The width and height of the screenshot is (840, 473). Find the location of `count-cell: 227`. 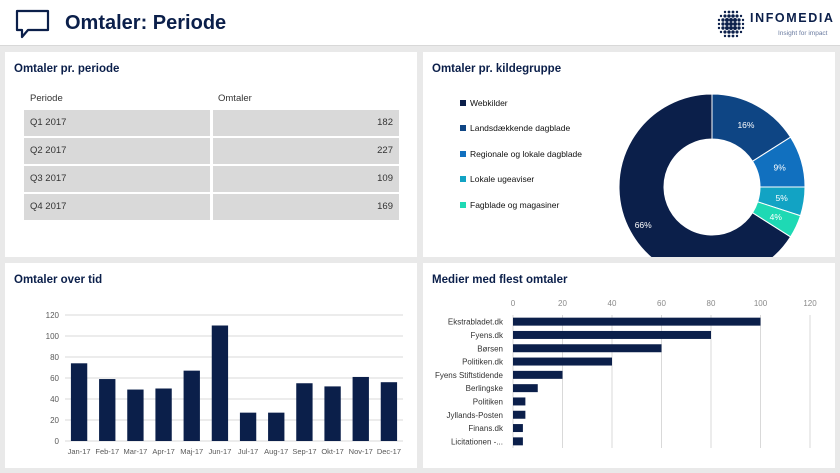

count-cell: 227 is located at coordinates (306, 151).